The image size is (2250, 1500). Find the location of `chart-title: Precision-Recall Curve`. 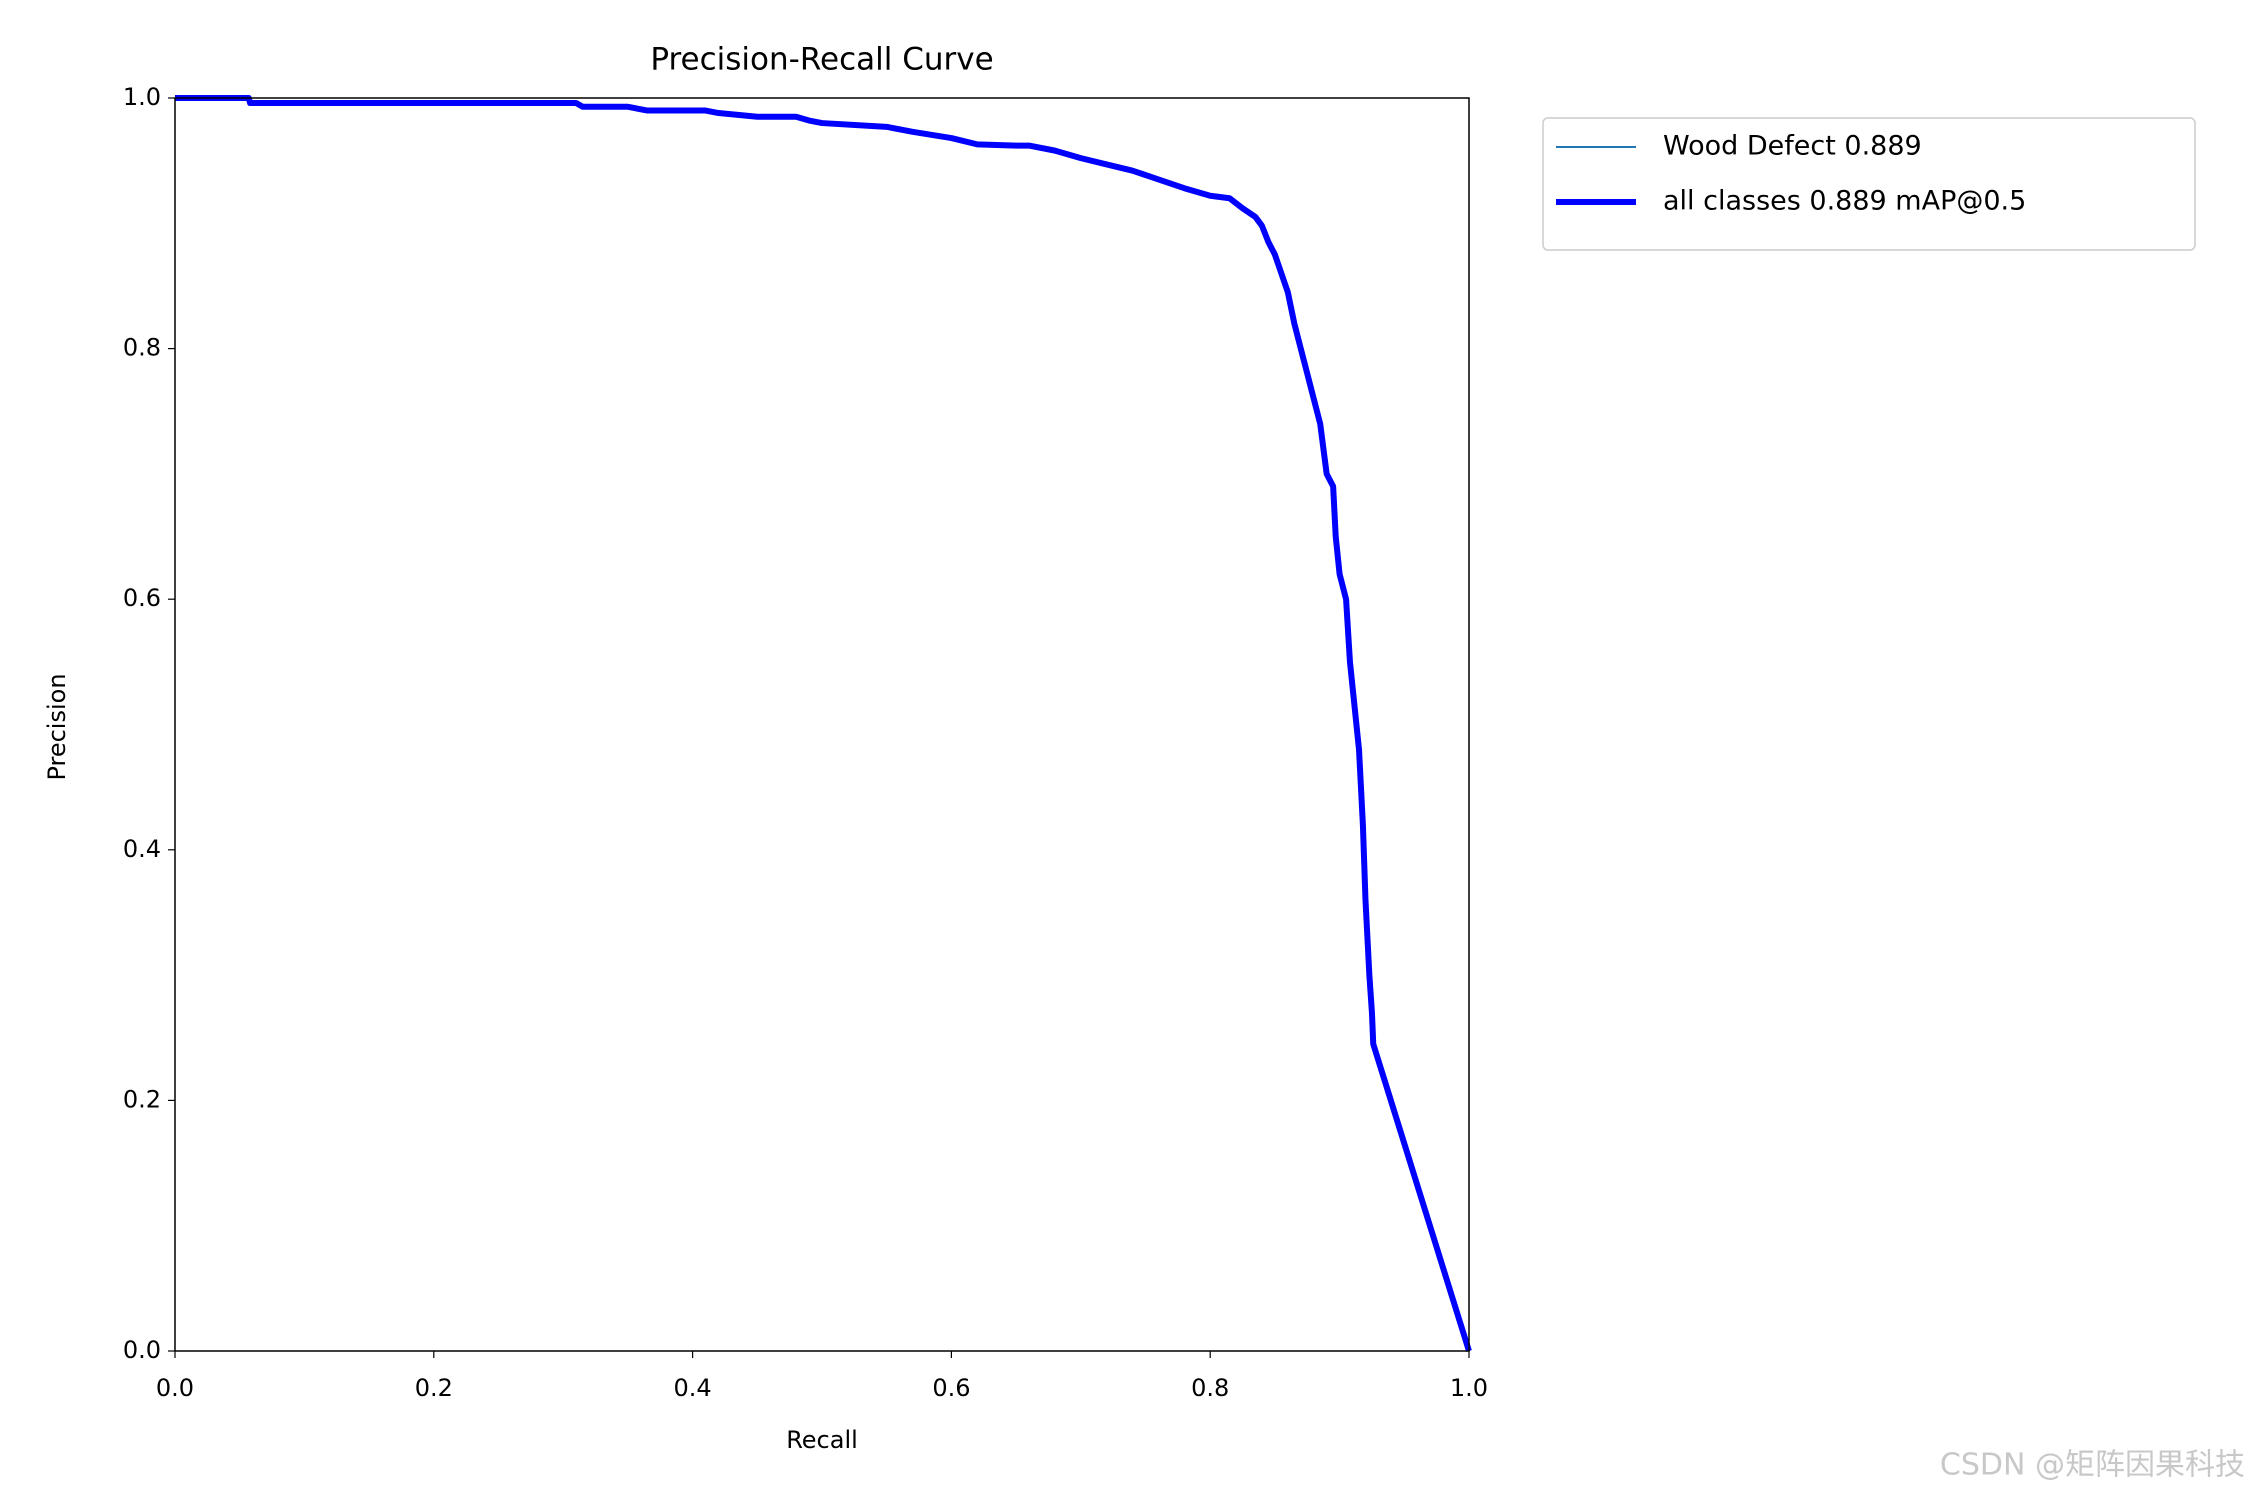

chart-title: Precision-Recall Curve is located at coordinates (821, 60).